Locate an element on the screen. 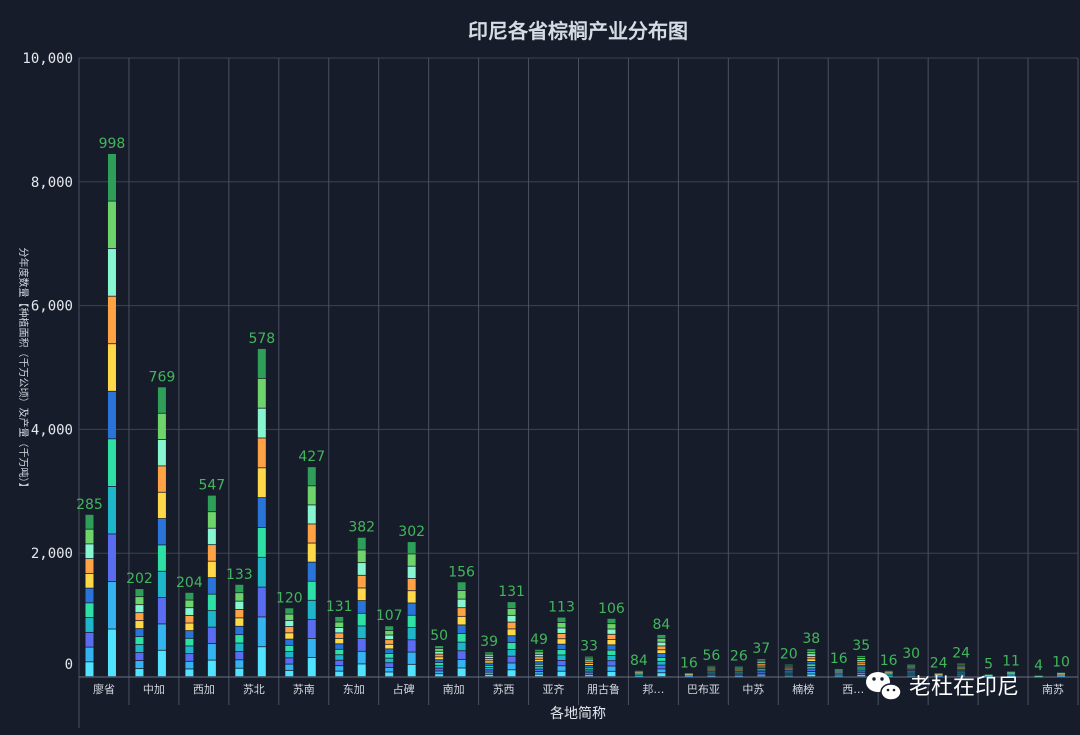 The width and height of the screenshot is (1080, 735). data-label: 35 is located at coordinates (861, 646).